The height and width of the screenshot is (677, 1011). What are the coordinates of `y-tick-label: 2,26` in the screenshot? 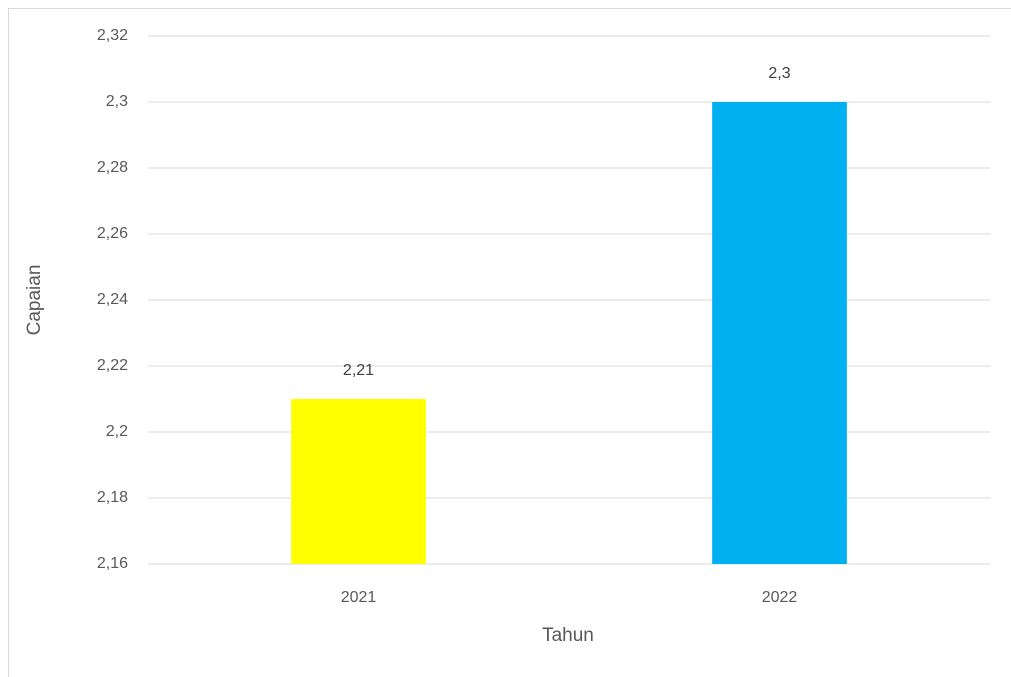 It's located at (112, 233).